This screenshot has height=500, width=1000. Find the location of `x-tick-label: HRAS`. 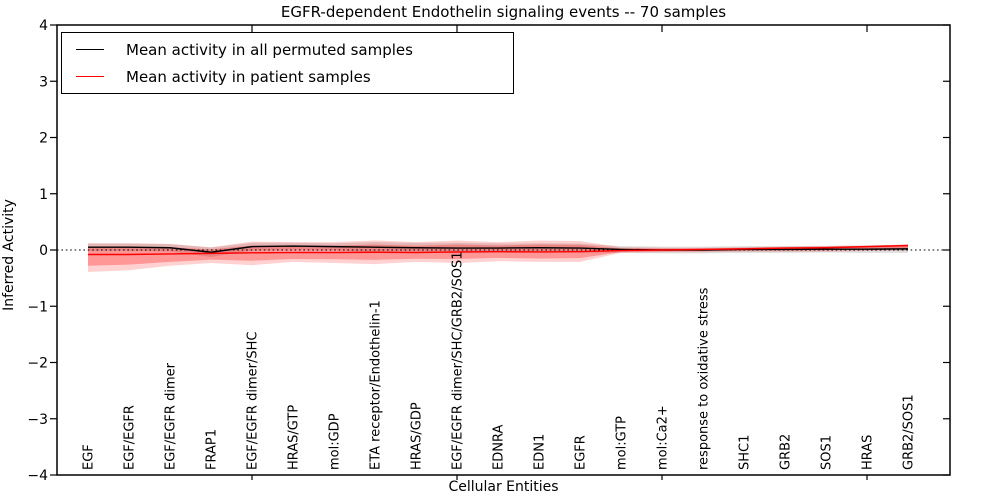

x-tick-label: HRAS is located at coordinates (868, 452).